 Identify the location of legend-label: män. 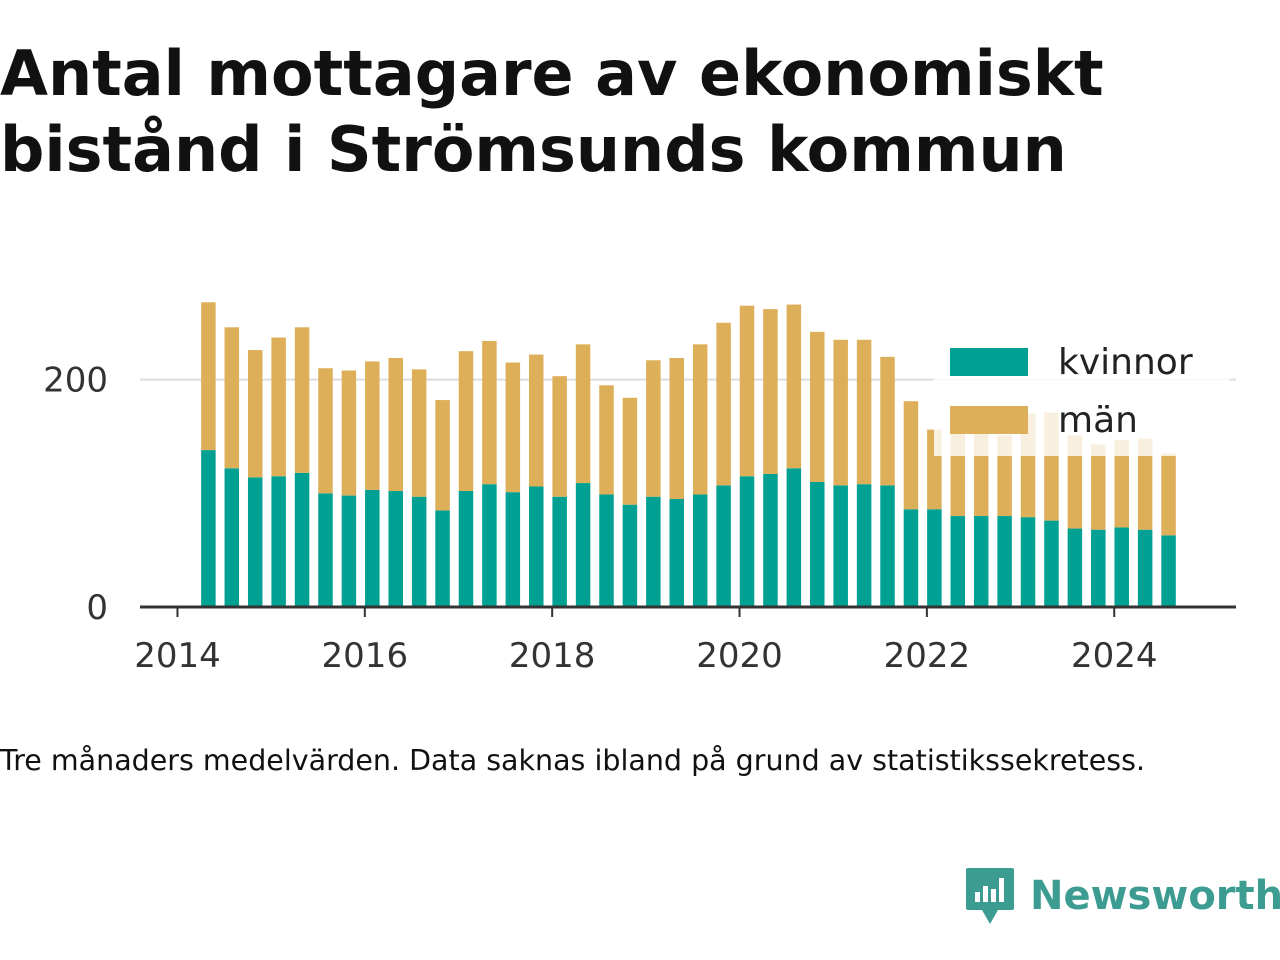
(1098, 420).